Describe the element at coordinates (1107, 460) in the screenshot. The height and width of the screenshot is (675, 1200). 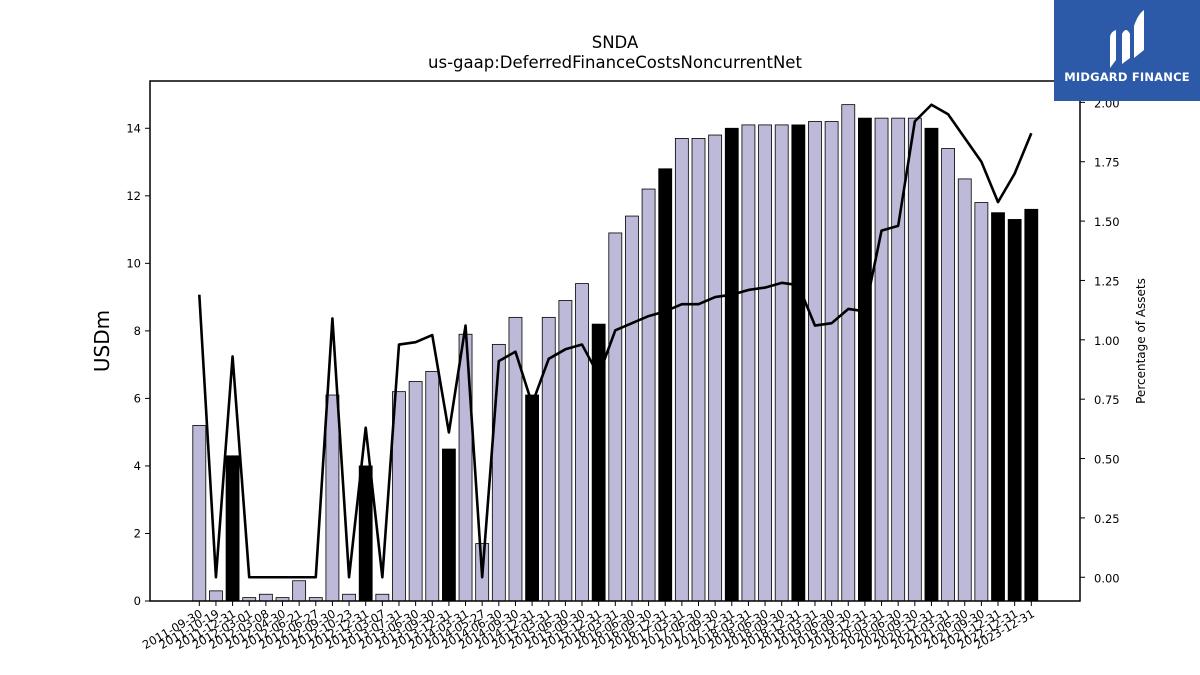
I see `y2-tick-label: 0.50` at that location.